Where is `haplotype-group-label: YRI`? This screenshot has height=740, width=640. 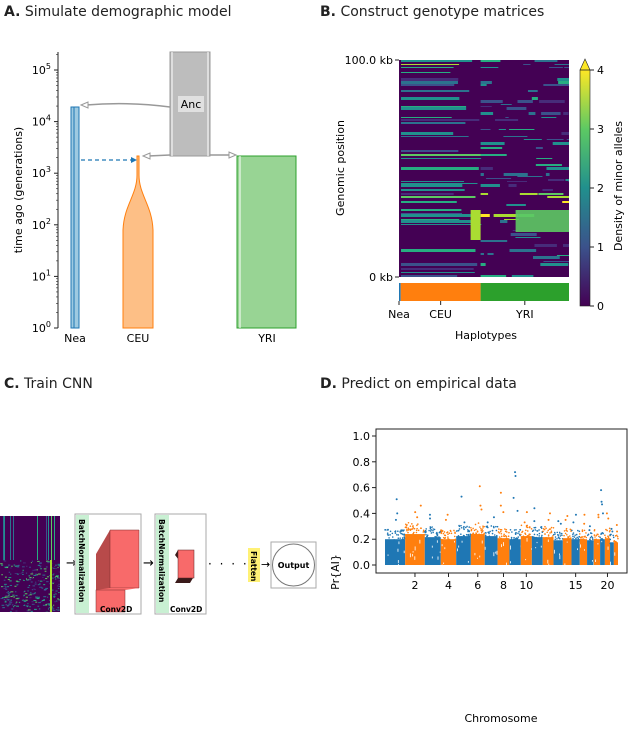
haplotype-group-label: YRI is located at coordinates (524, 314).